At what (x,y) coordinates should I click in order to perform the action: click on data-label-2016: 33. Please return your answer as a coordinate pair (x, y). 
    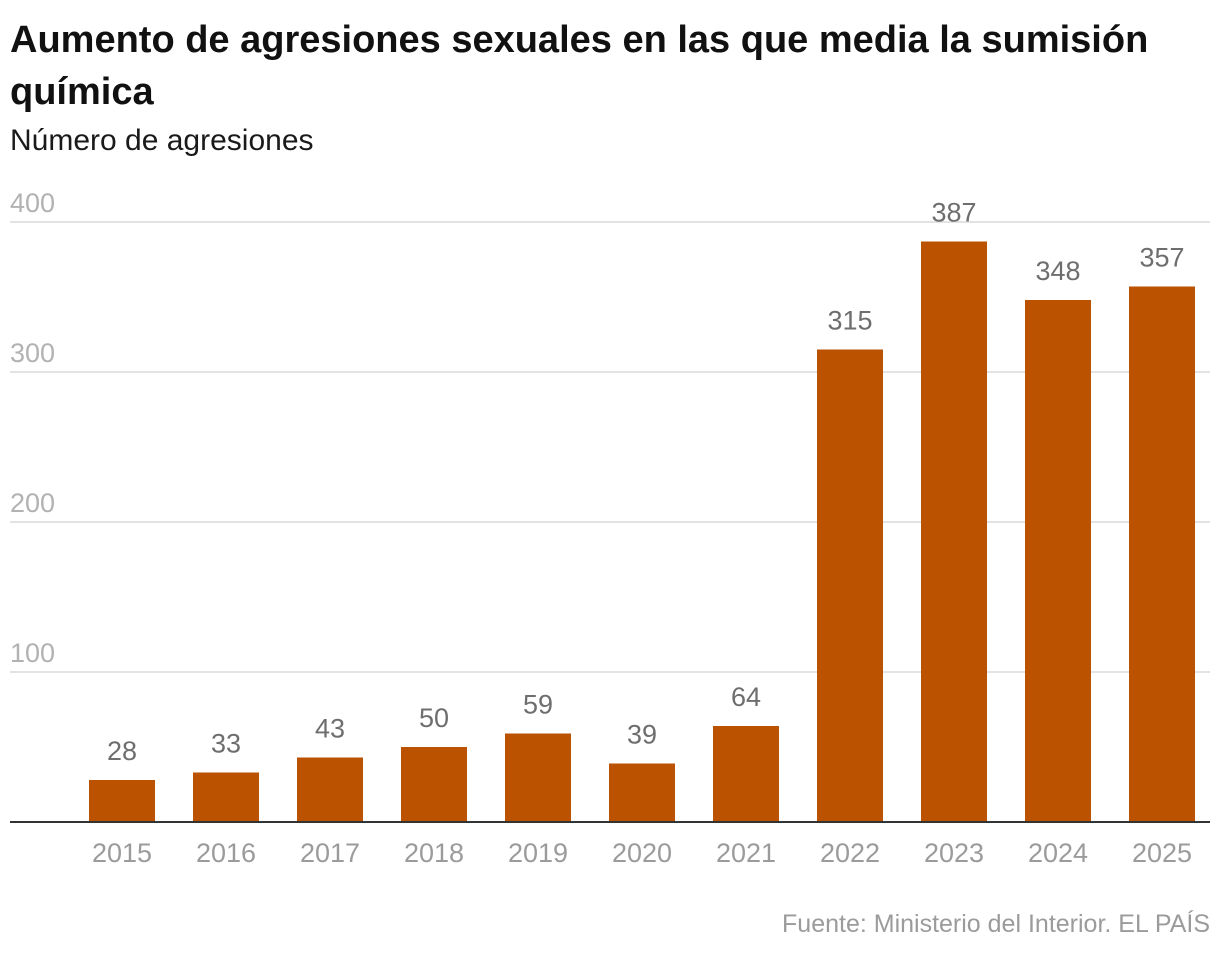
    Looking at the image, I should click on (226, 744).